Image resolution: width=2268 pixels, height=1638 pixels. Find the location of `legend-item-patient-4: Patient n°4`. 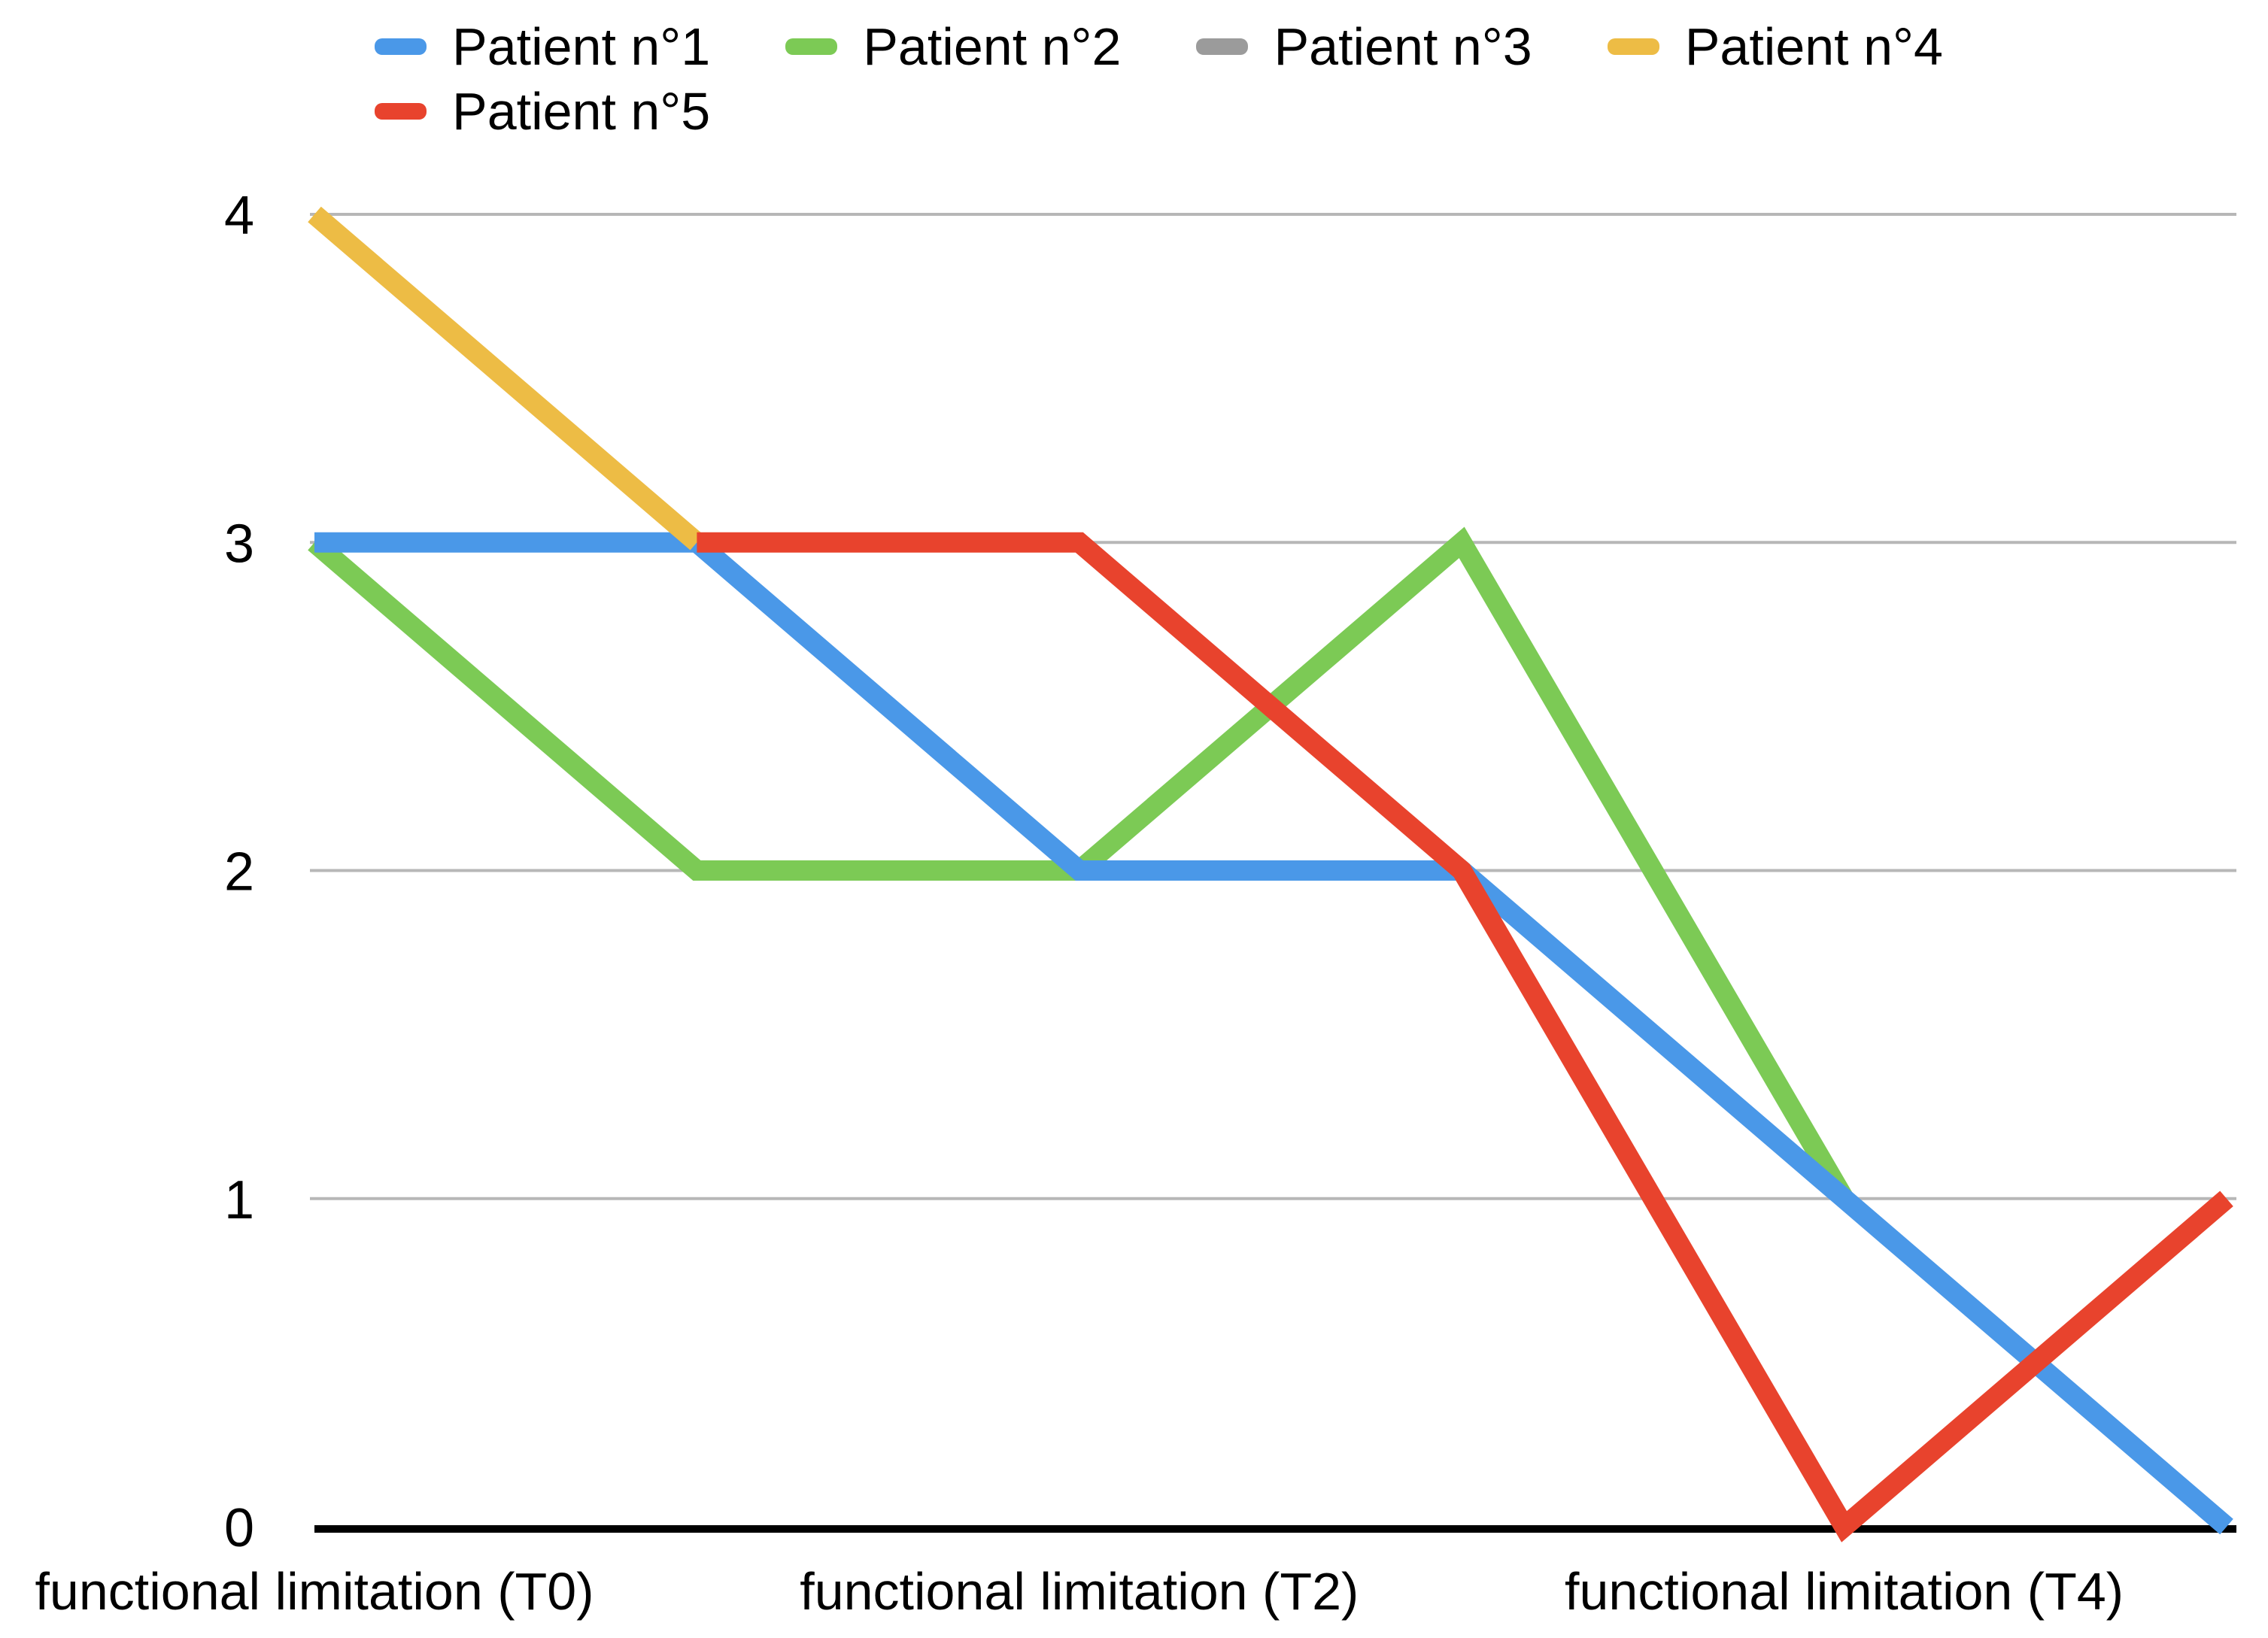

legend-item-patient-4: Patient n°4 is located at coordinates (1775, 46).